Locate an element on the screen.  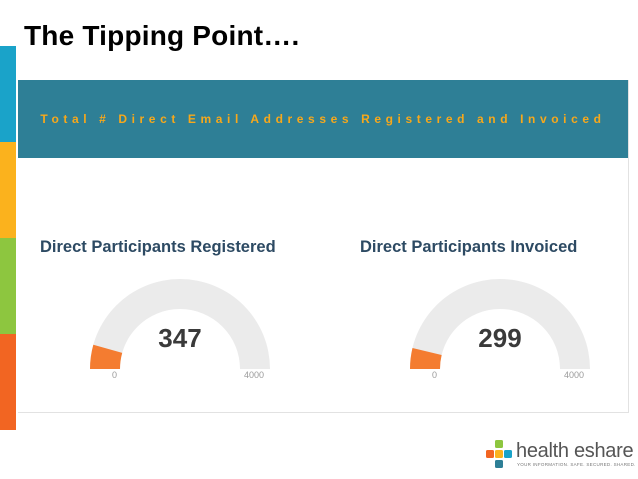
gauge-title: Direct Participants Invoiced is located at coordinates (469, 247).